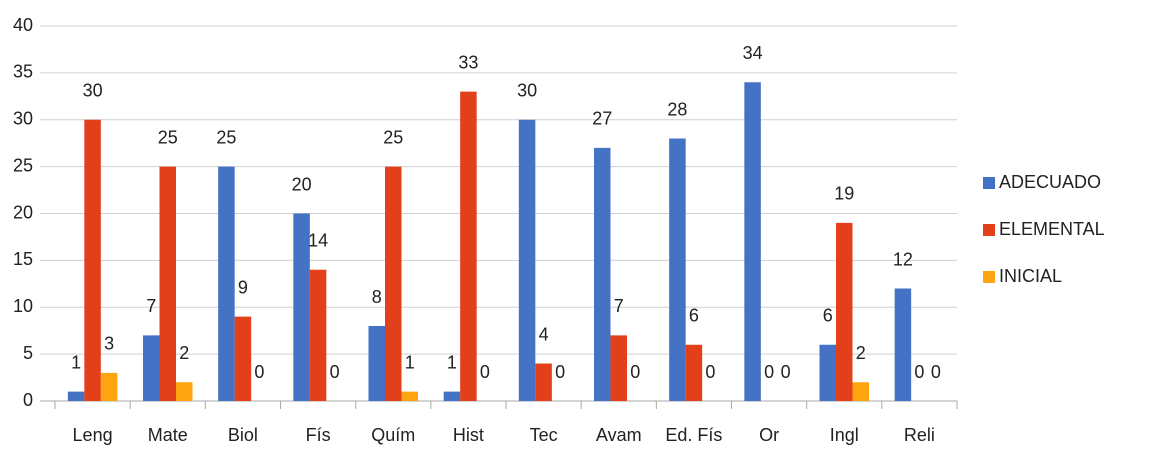 This screenshot has height=449, width=1149. What do you see at coordinates (93, 435) in the screenshot?
I see `x-tick-label: Leng` at bounding box center [93, 435].